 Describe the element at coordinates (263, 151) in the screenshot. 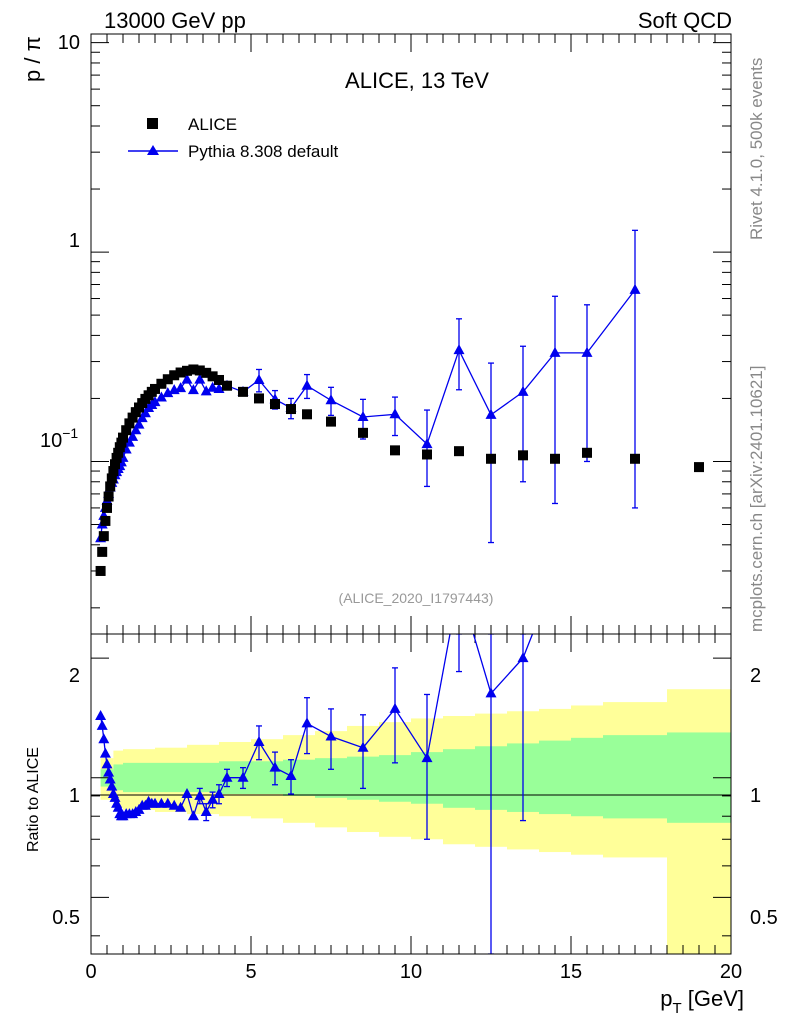

I see `legend-pythia-label: Pythia 8.308 default` at that location.